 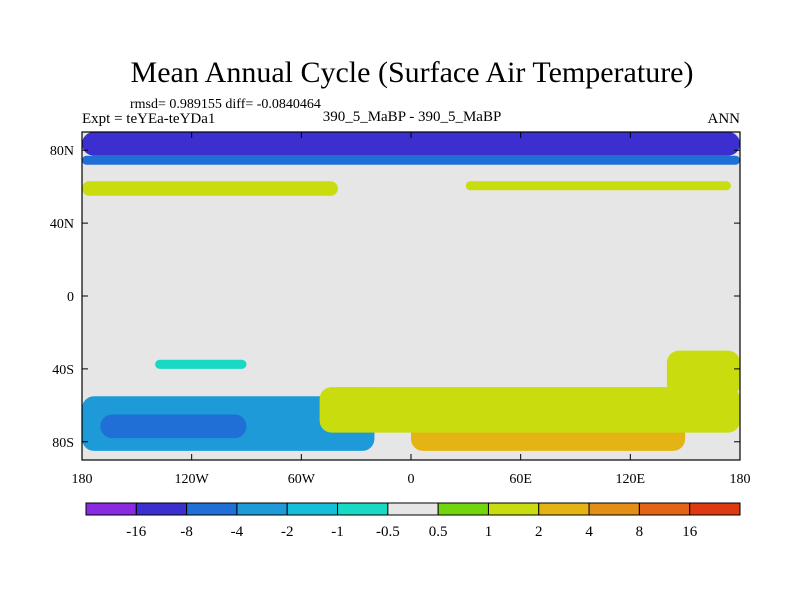 What do you see at coordinates (413, 521) in the screenshot?
I see `colorbar: -16 -8 -4 -2 -1 -0.5 0.5 1 2 4 8 16` at bounding box center [413, 521].